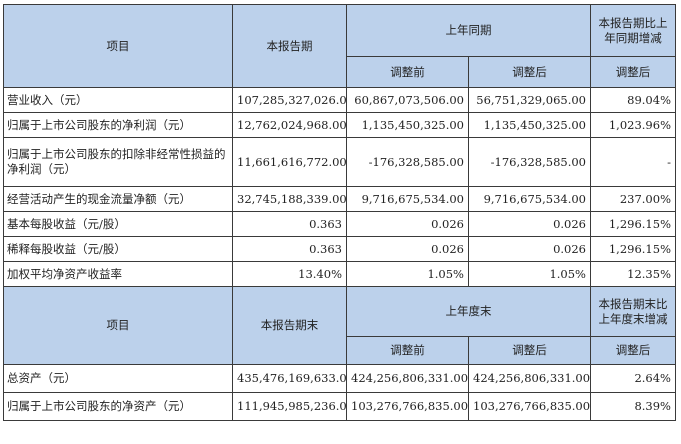  I want to click on cell-before: 9,716,675,534.00, so click(407, 199).